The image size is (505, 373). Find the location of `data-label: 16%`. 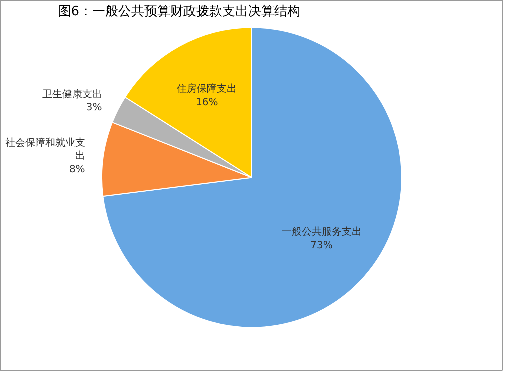

data-label: 16% is located at coordinates (207, 102).